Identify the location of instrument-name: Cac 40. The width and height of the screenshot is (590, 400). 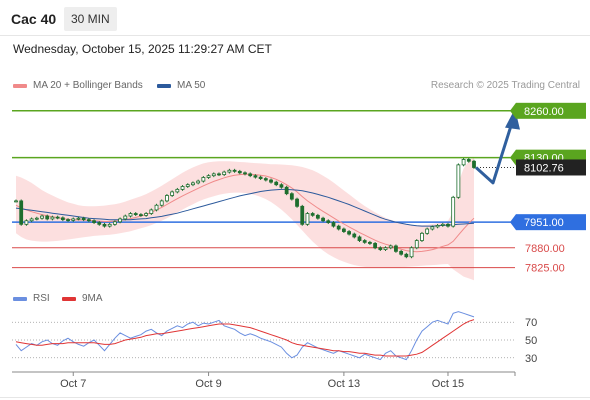
(34, 19).